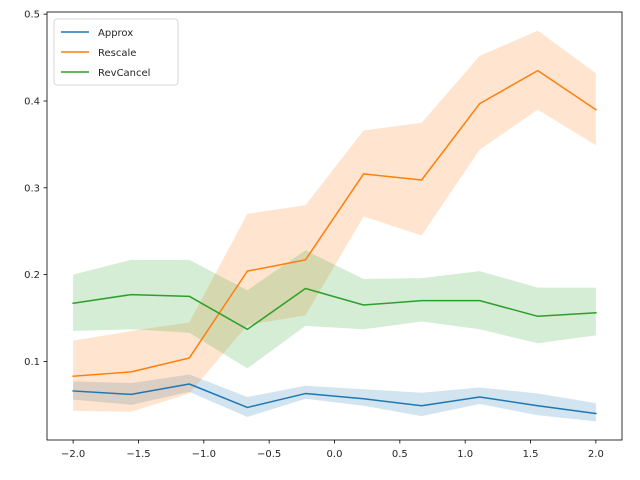 This screenshot has width=640, height=480. Describe the element at coordinates (335, 454) in the screenshot. I see `x-tick-label: 0.0` at that location.